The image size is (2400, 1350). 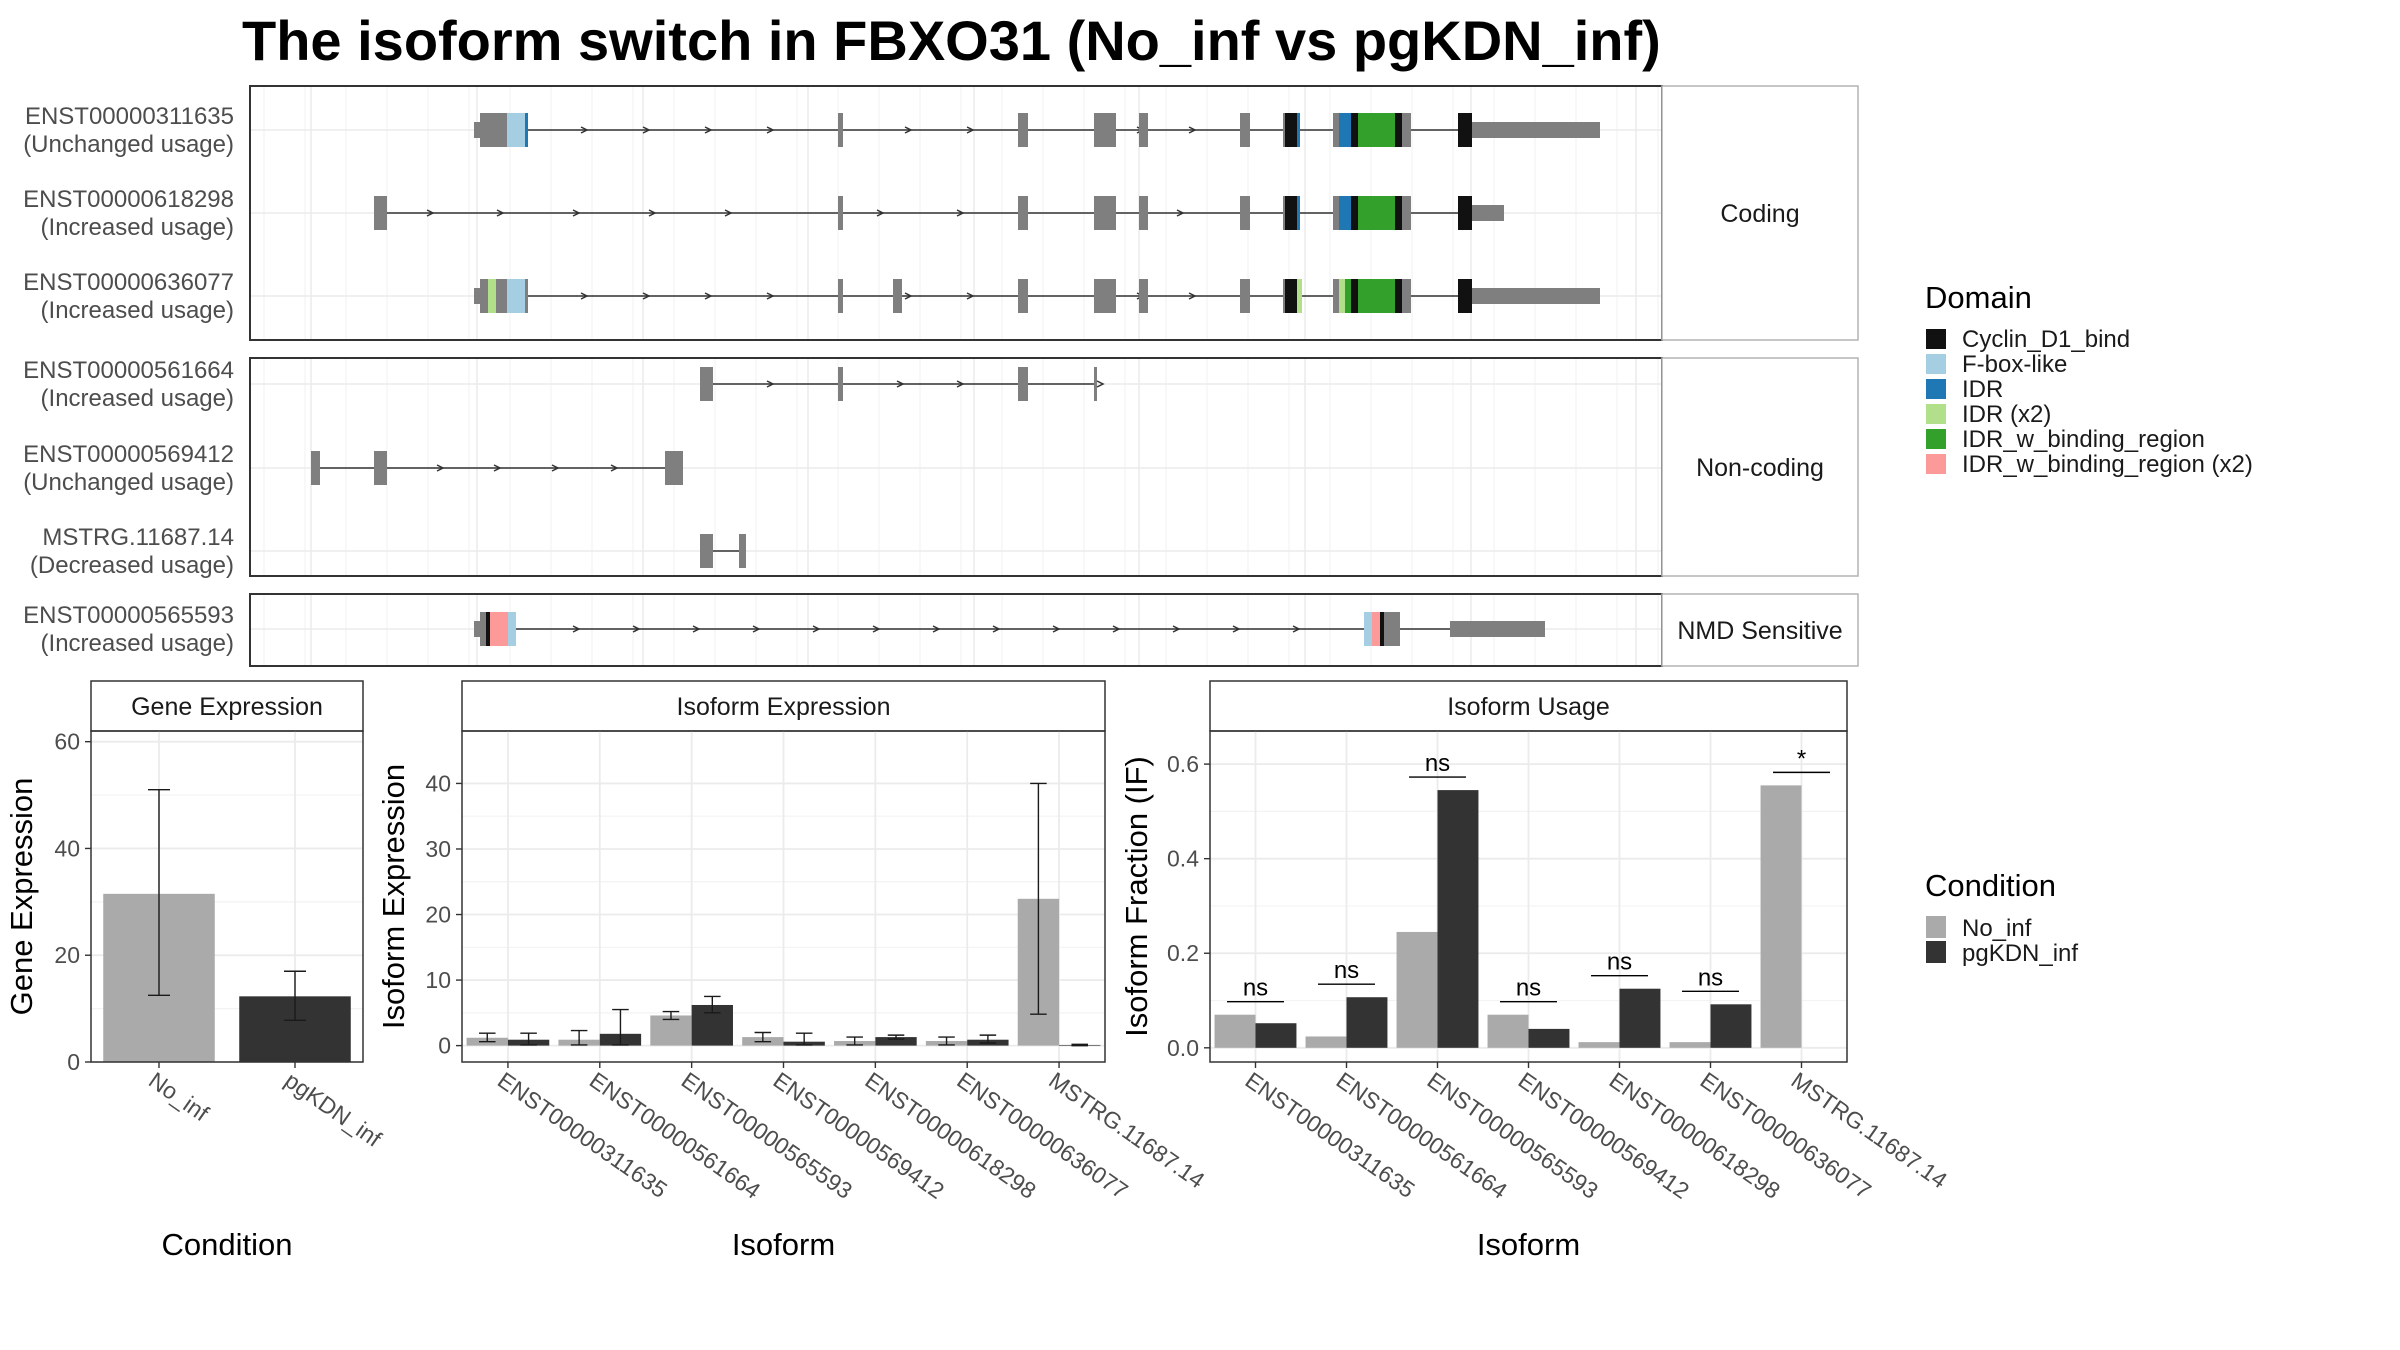 What do you see at coordinates (128, 199) in the screenshot?
I see `transcript-id-label: ENST00000618298` at bounding box center [128, 199].